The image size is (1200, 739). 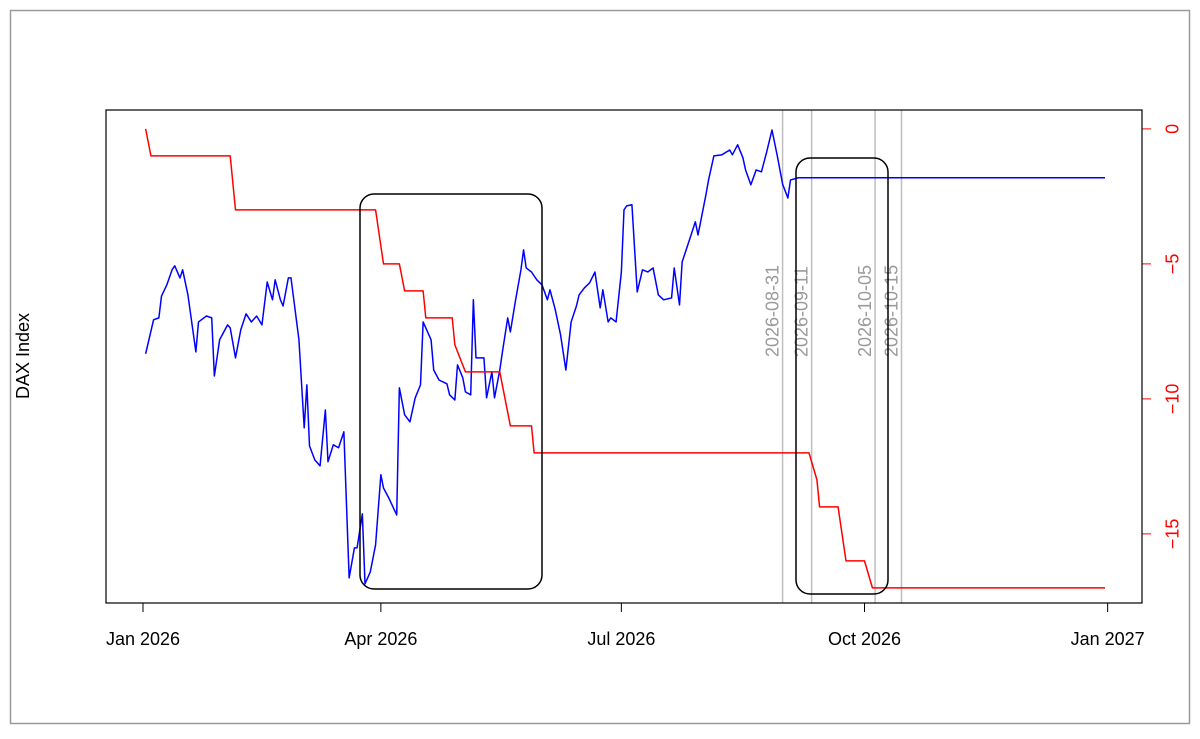 What do you see at coordinates (891, 311) in the screenshot?
I see `reference-label: 2026-10-15` at bounding box center [891, 311].